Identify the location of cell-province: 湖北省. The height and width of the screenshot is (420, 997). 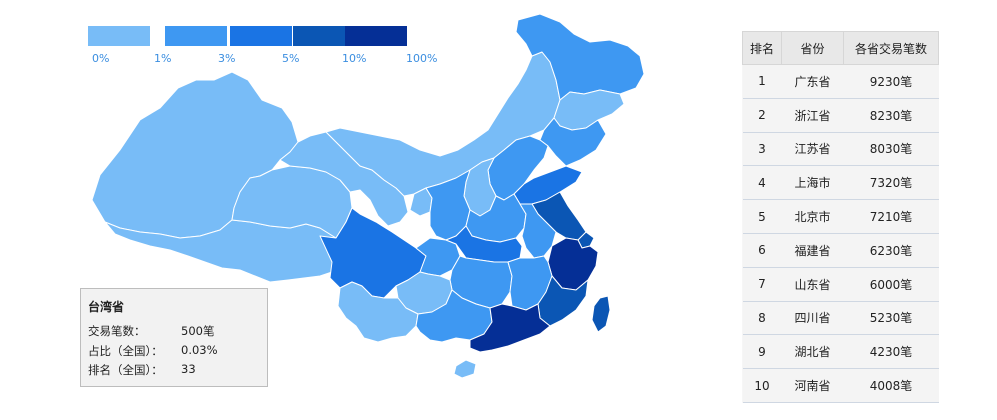
(812, 352).